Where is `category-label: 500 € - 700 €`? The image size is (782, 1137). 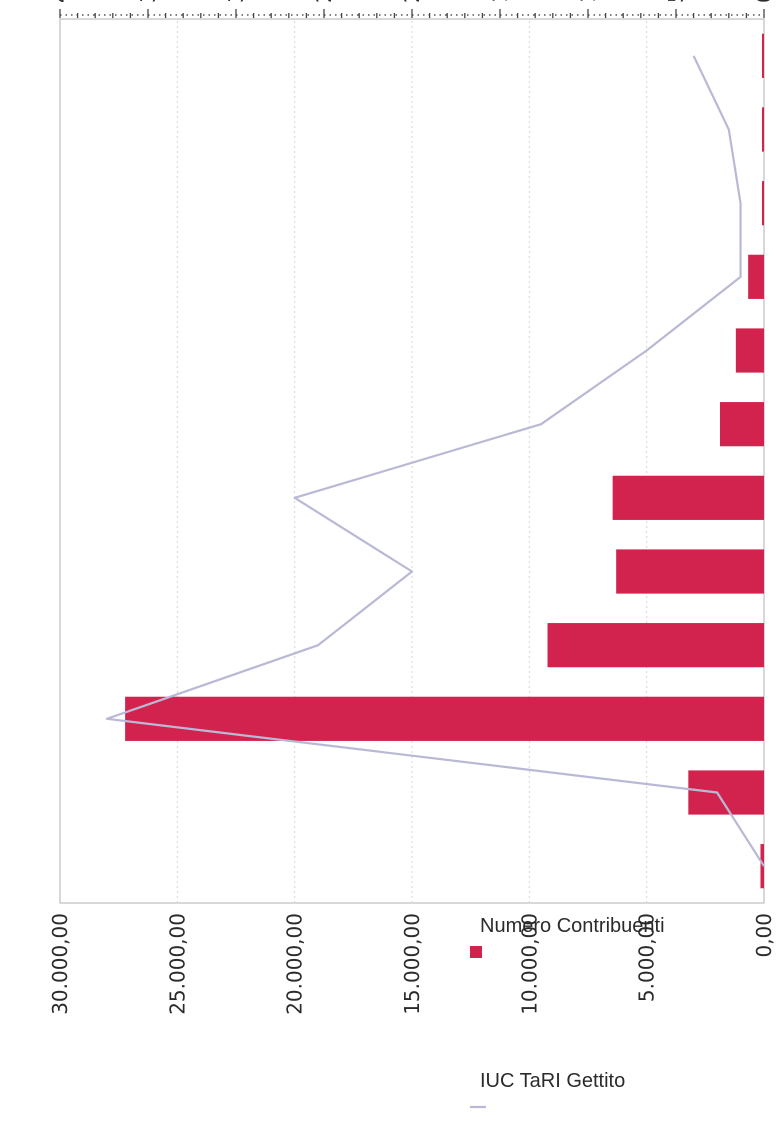 category-label: 500 € - 700 € is located at coordinates (779, 208).